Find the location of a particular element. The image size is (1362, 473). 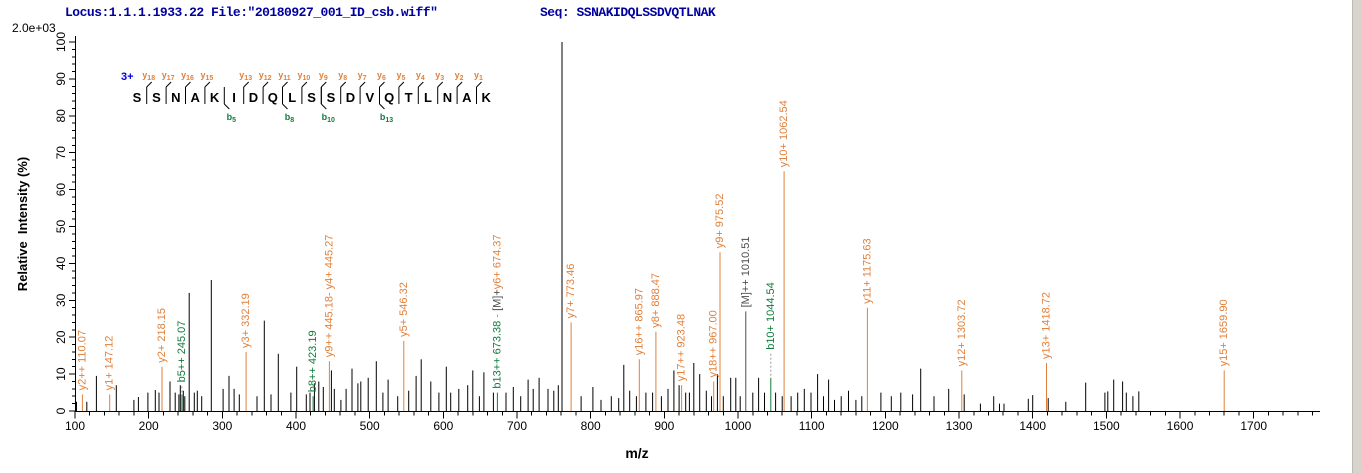

y-fragment-label: y11 is located at coordinates (284, 76).